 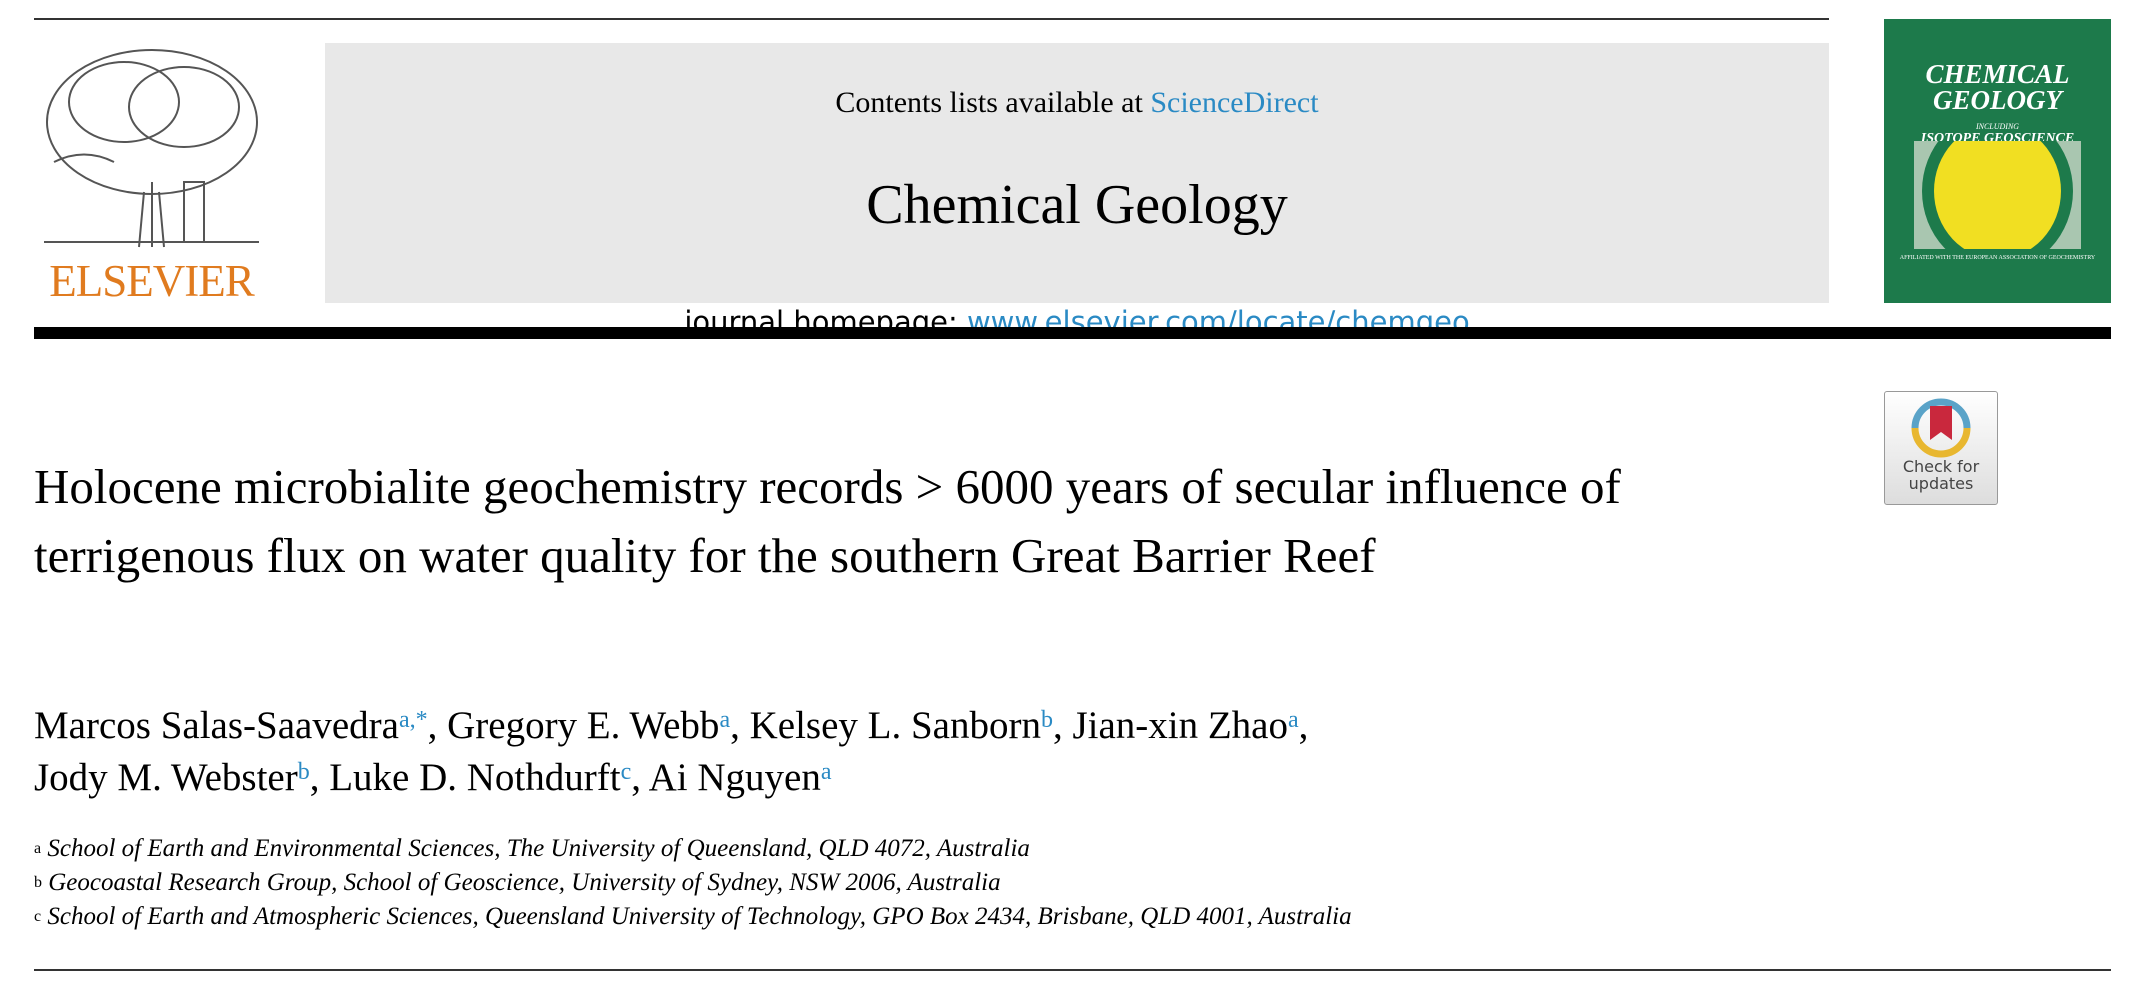 I want to click on check-for-updates-button: Check for updates, so click(x=1941, y=448).